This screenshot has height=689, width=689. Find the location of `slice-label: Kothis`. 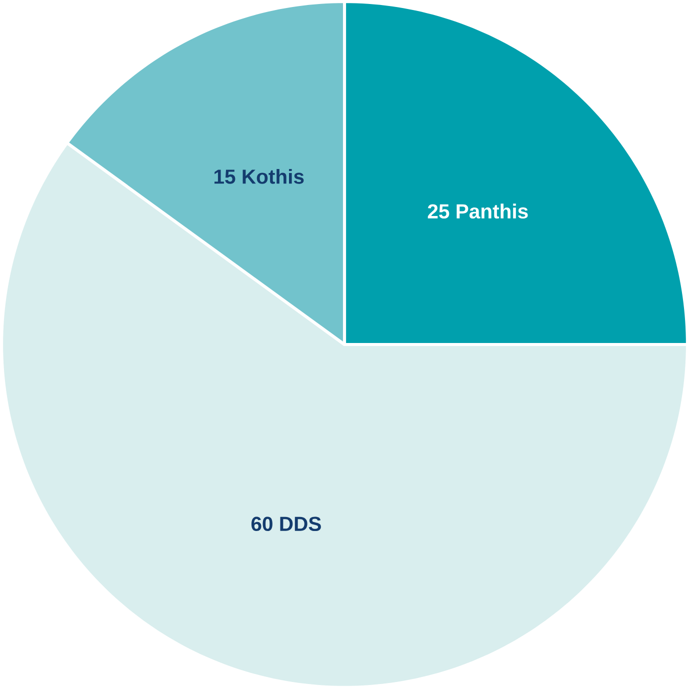

slice-label: Kothis is located at coordinates (273, 176).